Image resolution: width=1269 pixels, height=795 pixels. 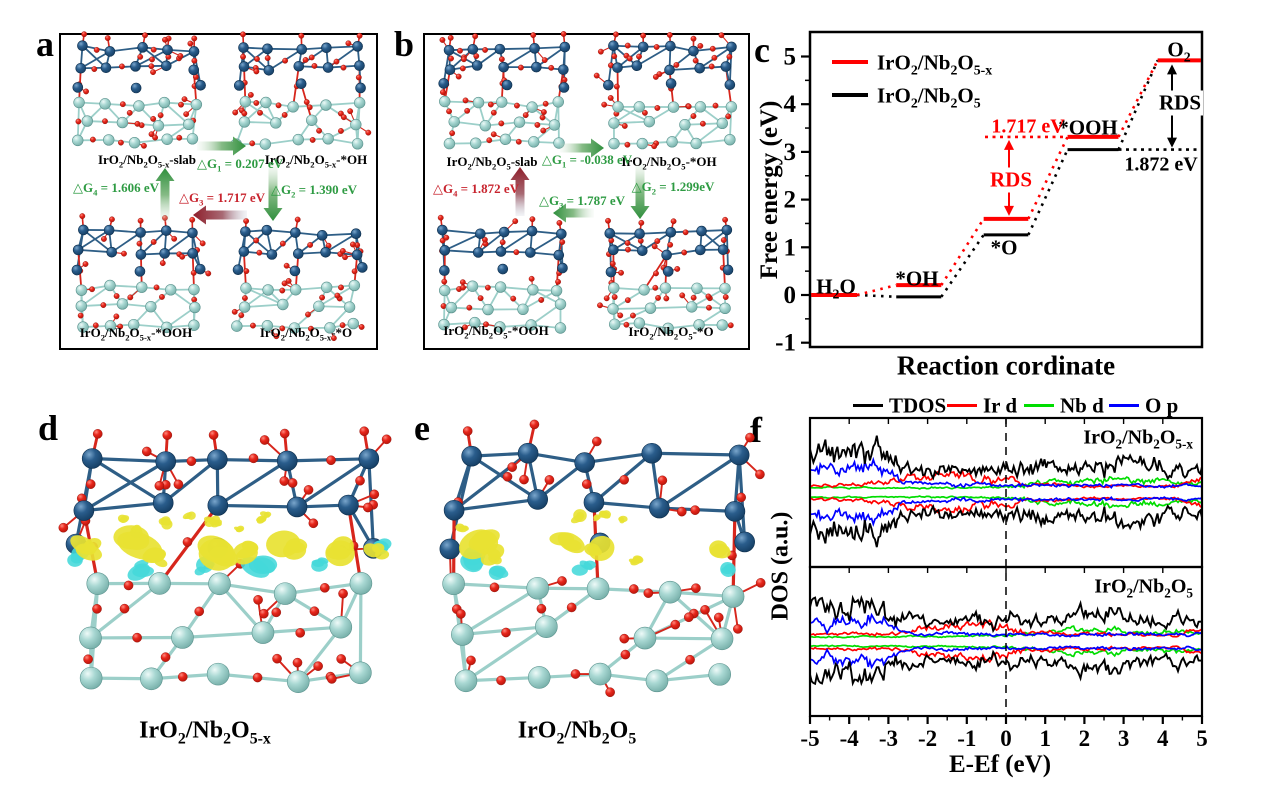 What do you see at coordinates (492, 163) in the screenshot?
I see `structure-label-b-slab: IrO2/Nb2O5-slab` at bounding box center [492, 163].